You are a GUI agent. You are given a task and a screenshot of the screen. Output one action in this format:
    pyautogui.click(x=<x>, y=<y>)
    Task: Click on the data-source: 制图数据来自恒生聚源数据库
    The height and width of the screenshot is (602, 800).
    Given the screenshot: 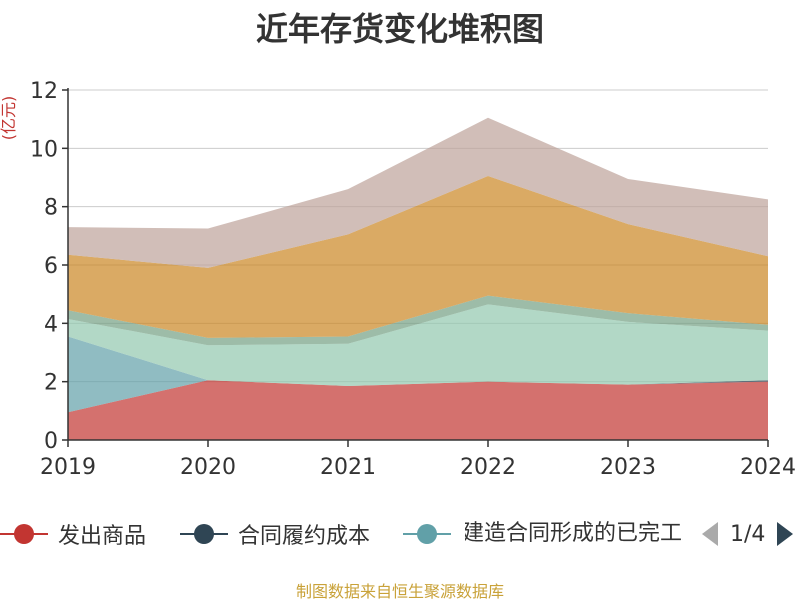 What is the action you would take?
    pyautogui.click(x=399, y=591)
    